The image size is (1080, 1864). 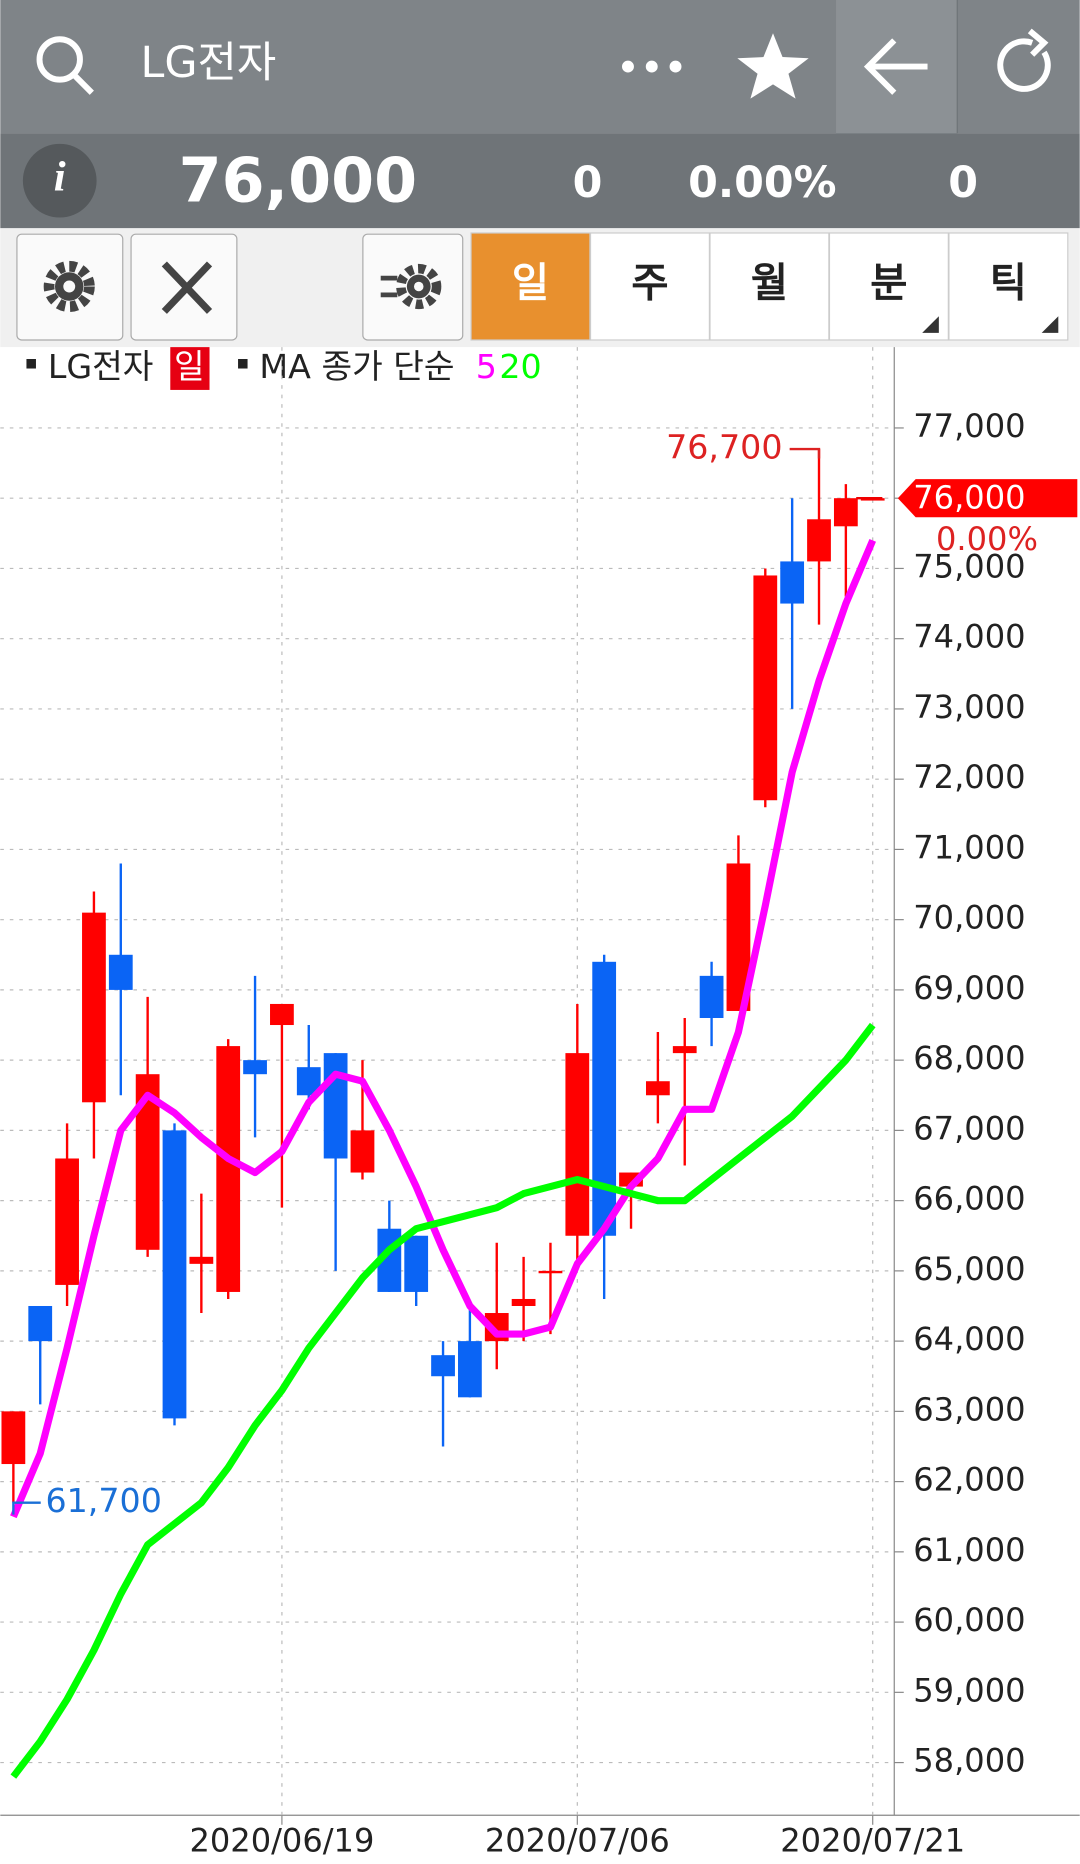 I want to click on change: 0, so click(x=588, y=183).